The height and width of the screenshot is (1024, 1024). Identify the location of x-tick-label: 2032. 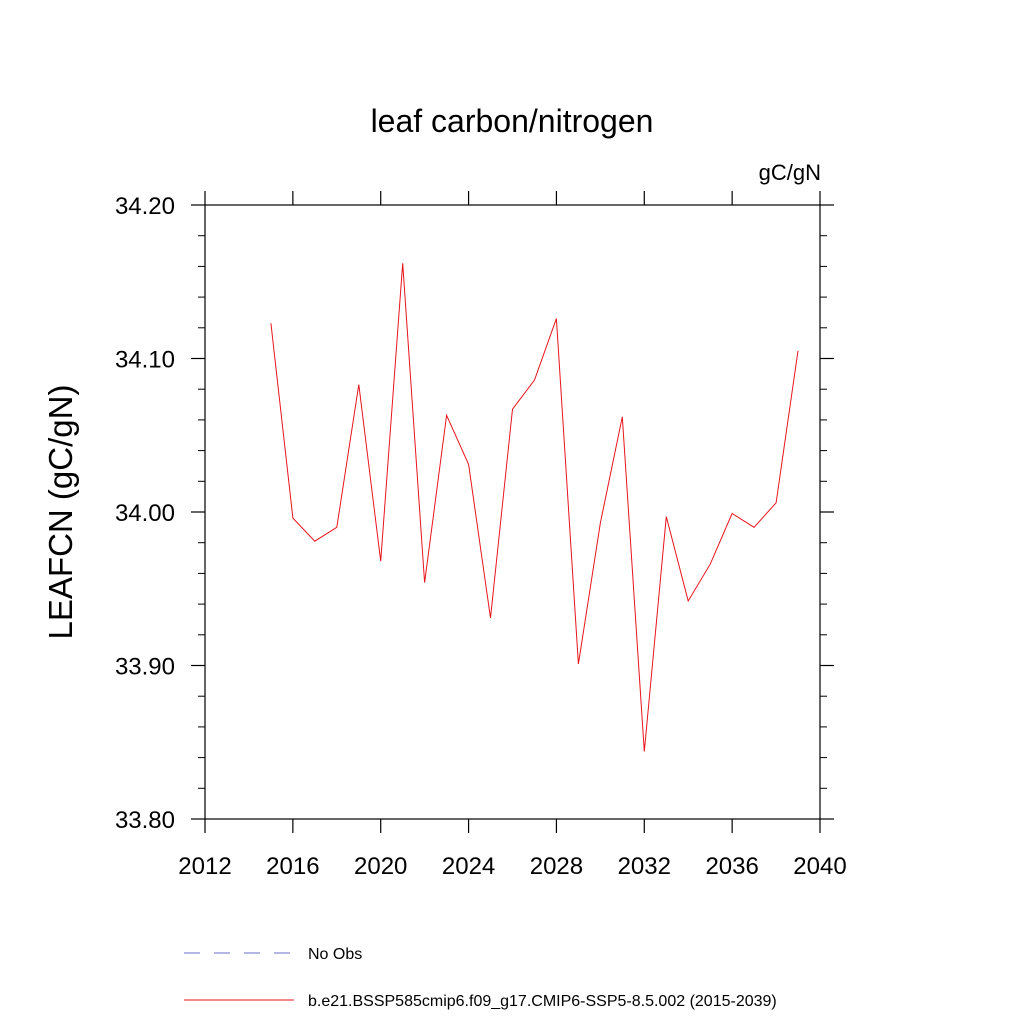
(644, 866).